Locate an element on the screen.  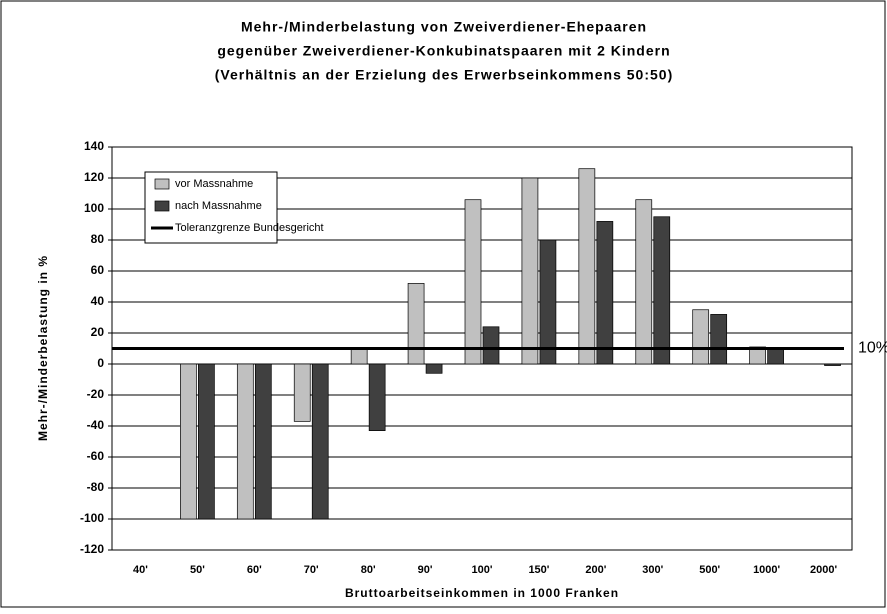
reference-label: 10% is located at coordinates (872, 348).